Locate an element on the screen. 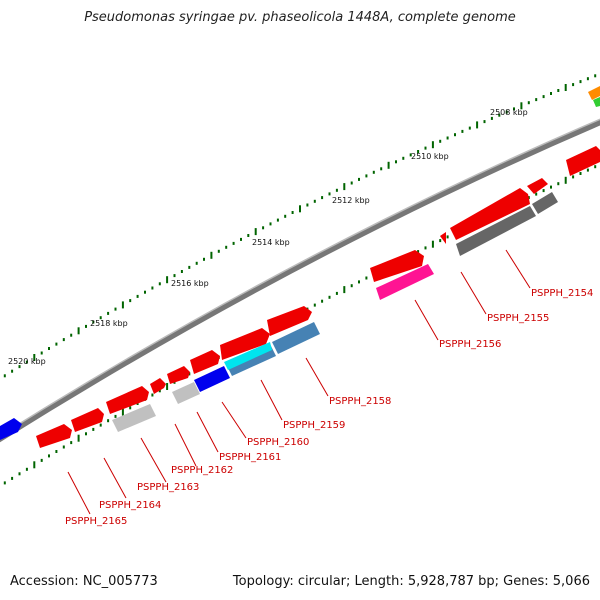 This screenshot has width=600, height=600. gray-feature is located at coordinates (545, 203).